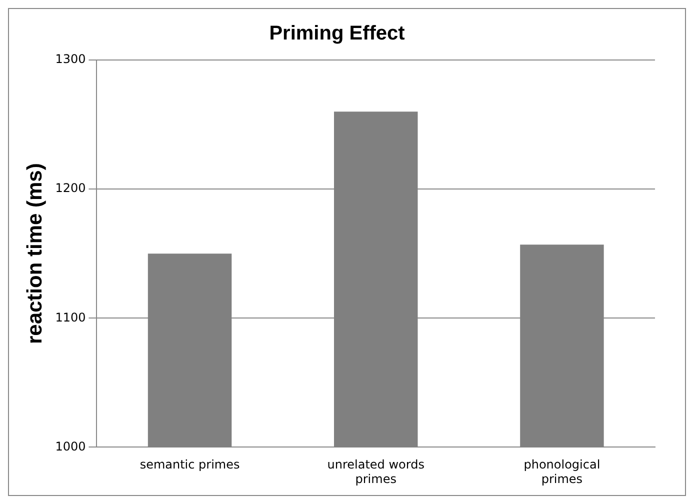 This screenshot has height=504, width=694. I want to click on y-tick-label: 1000, so click(70, 446).